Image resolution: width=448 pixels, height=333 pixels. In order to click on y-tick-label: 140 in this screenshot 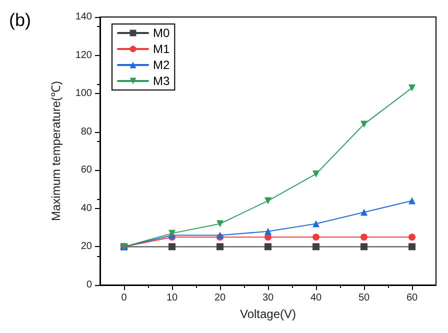, I will do `click(83, 17)`.